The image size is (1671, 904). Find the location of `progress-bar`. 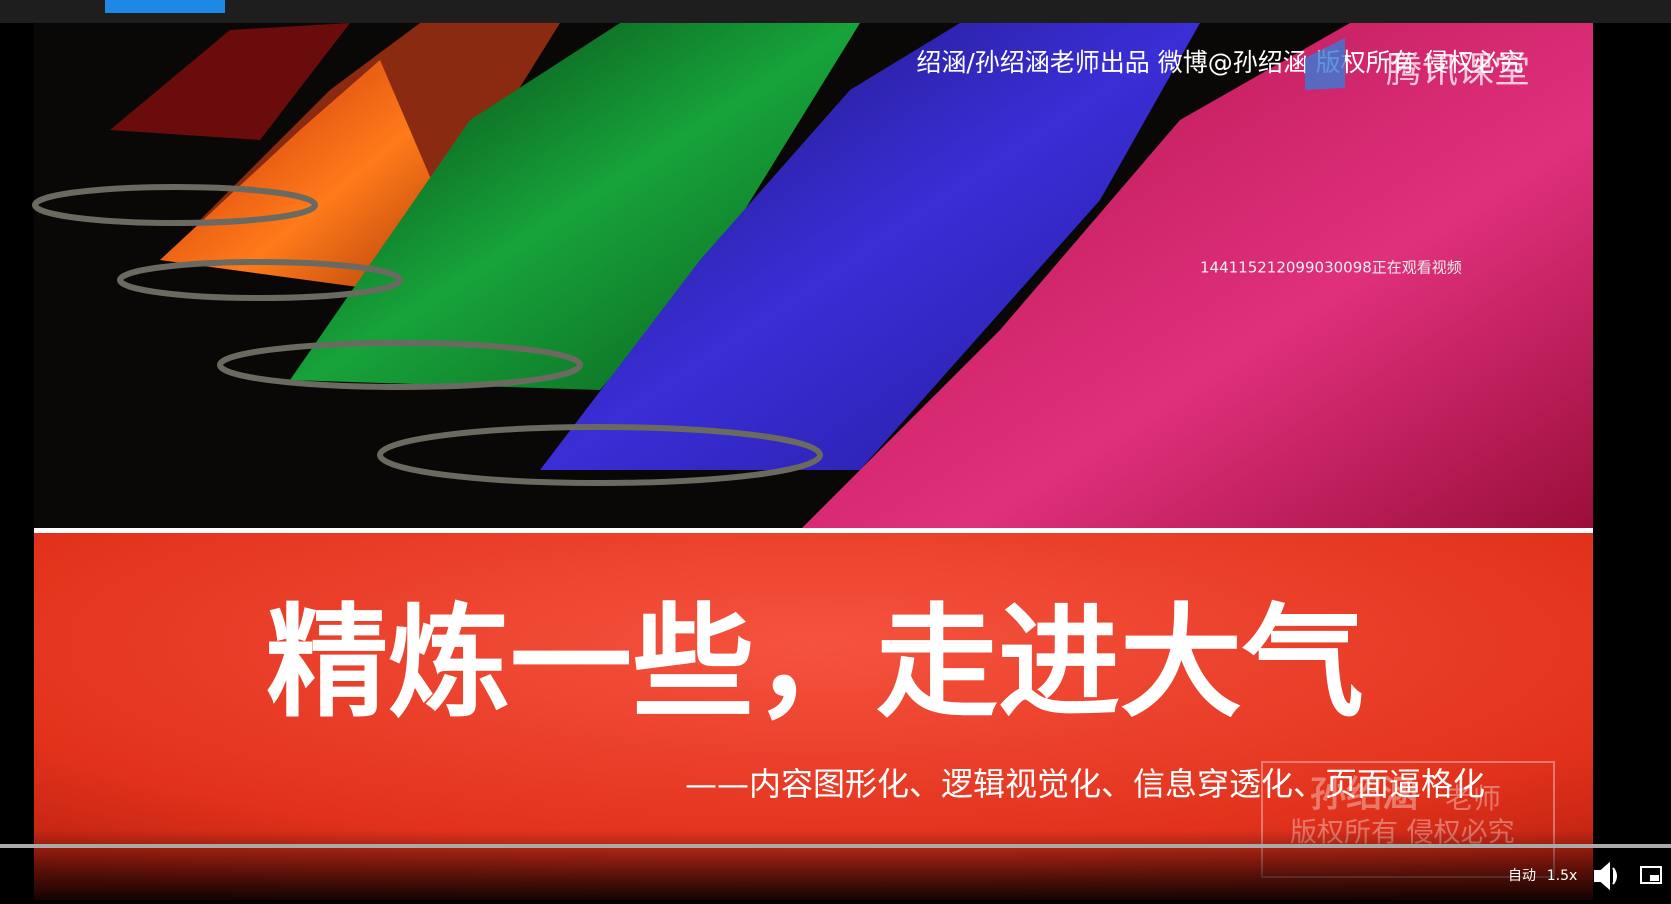

progress-bar is located at coordinates (835, 846).